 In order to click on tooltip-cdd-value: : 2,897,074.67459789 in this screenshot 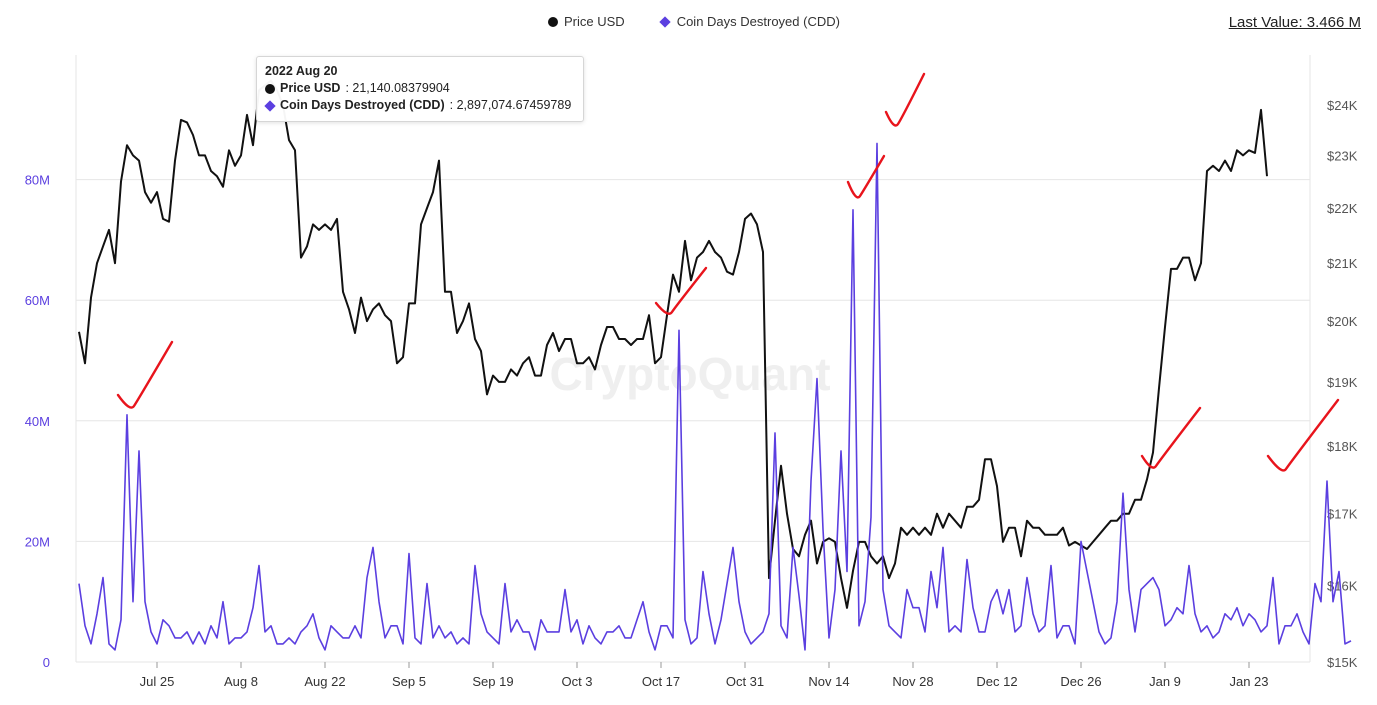, I will do `click(510, 105)`.